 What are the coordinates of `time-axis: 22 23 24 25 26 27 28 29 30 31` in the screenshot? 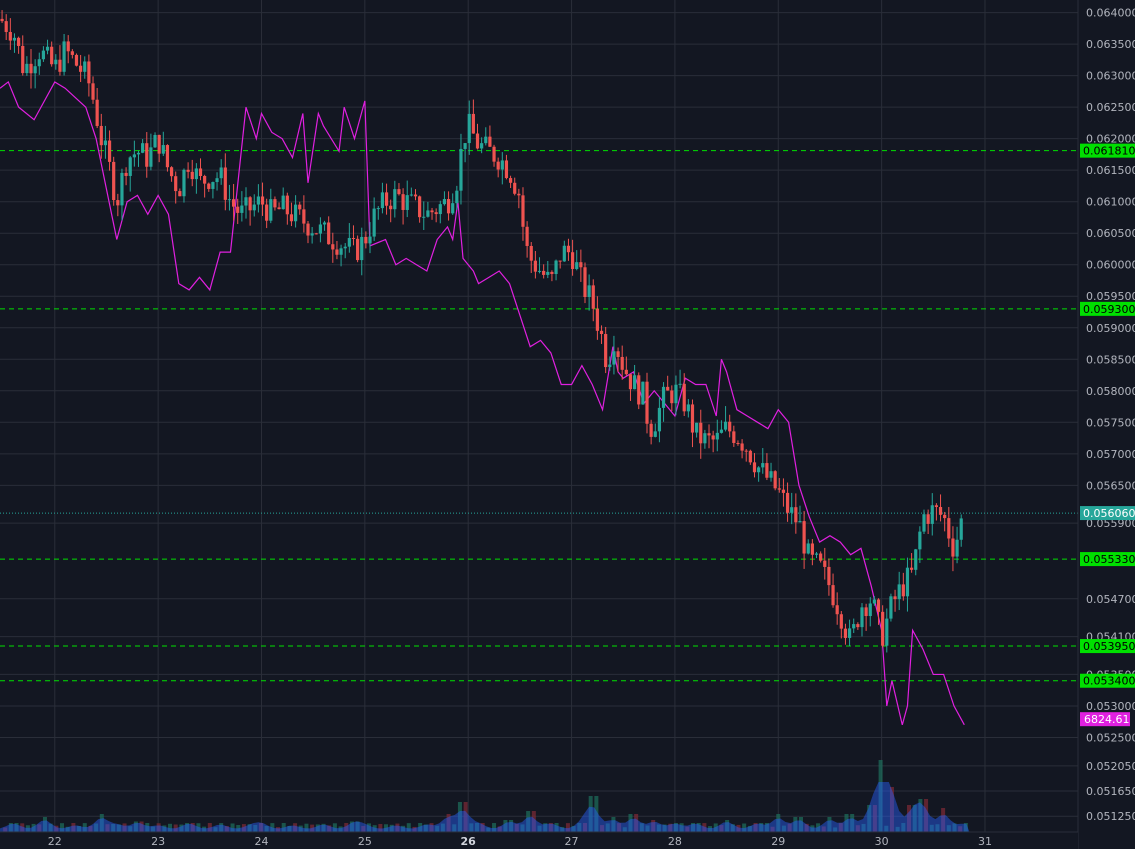 It's located at (539, 840).